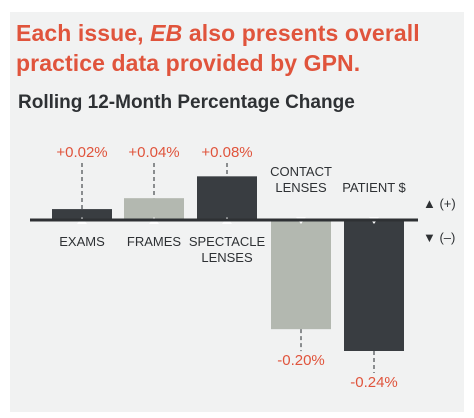  What do you see at coordinates (439, 203) in the screenshot?
I see `legend-positive: ▲ (+)` at bounding box center [439, 203].